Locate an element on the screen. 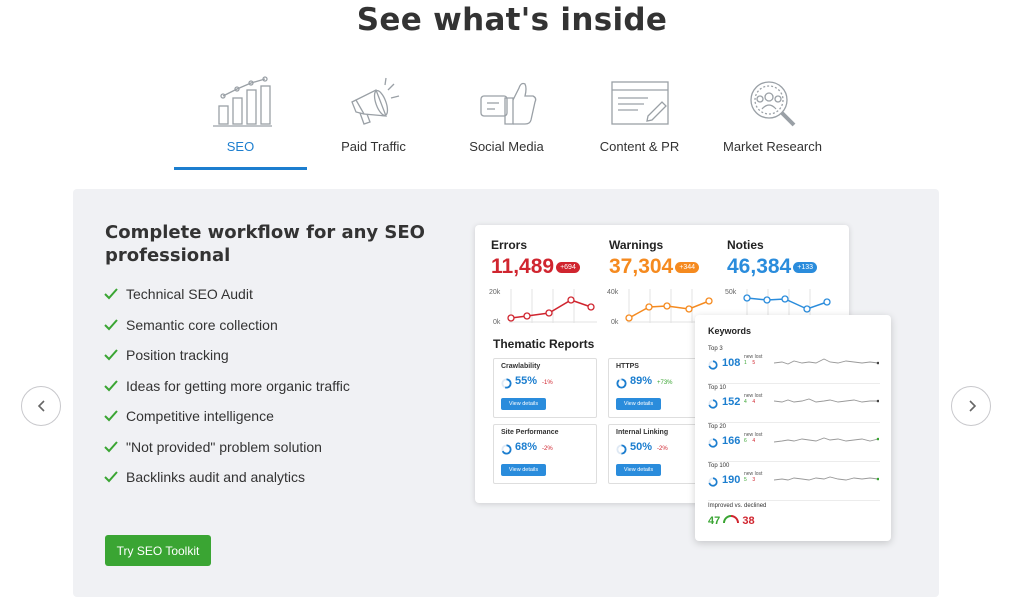 The image size is (1024, 615). metric-value: 11,489 is located at coordinates (523, 266).